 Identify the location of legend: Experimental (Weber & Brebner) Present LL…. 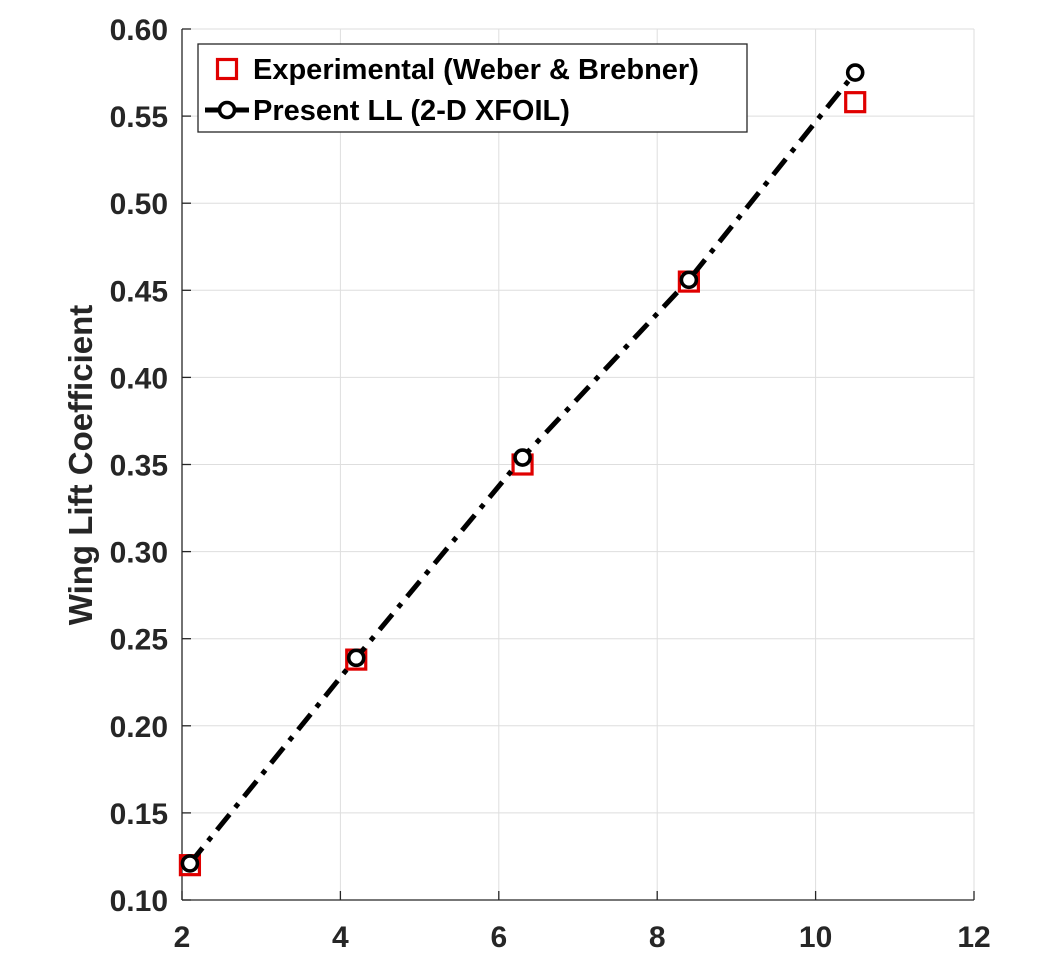
(472, 88).